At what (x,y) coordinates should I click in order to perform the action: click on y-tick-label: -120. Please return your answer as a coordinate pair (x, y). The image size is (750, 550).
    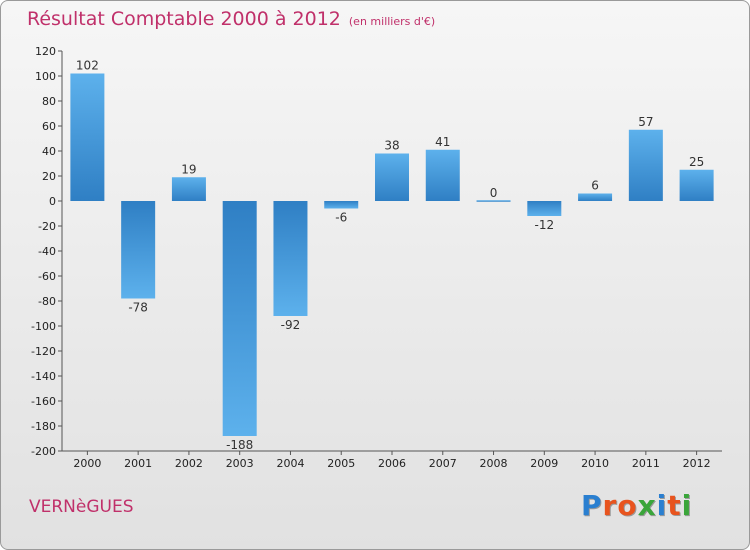
    Looking at the image, I should click on (43, 351).